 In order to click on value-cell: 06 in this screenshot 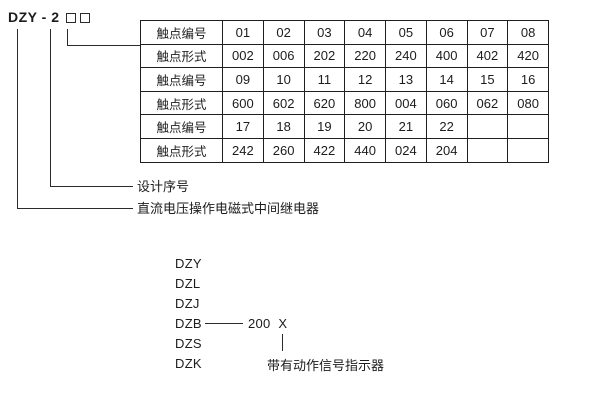, I will do `click(446, 32)`.